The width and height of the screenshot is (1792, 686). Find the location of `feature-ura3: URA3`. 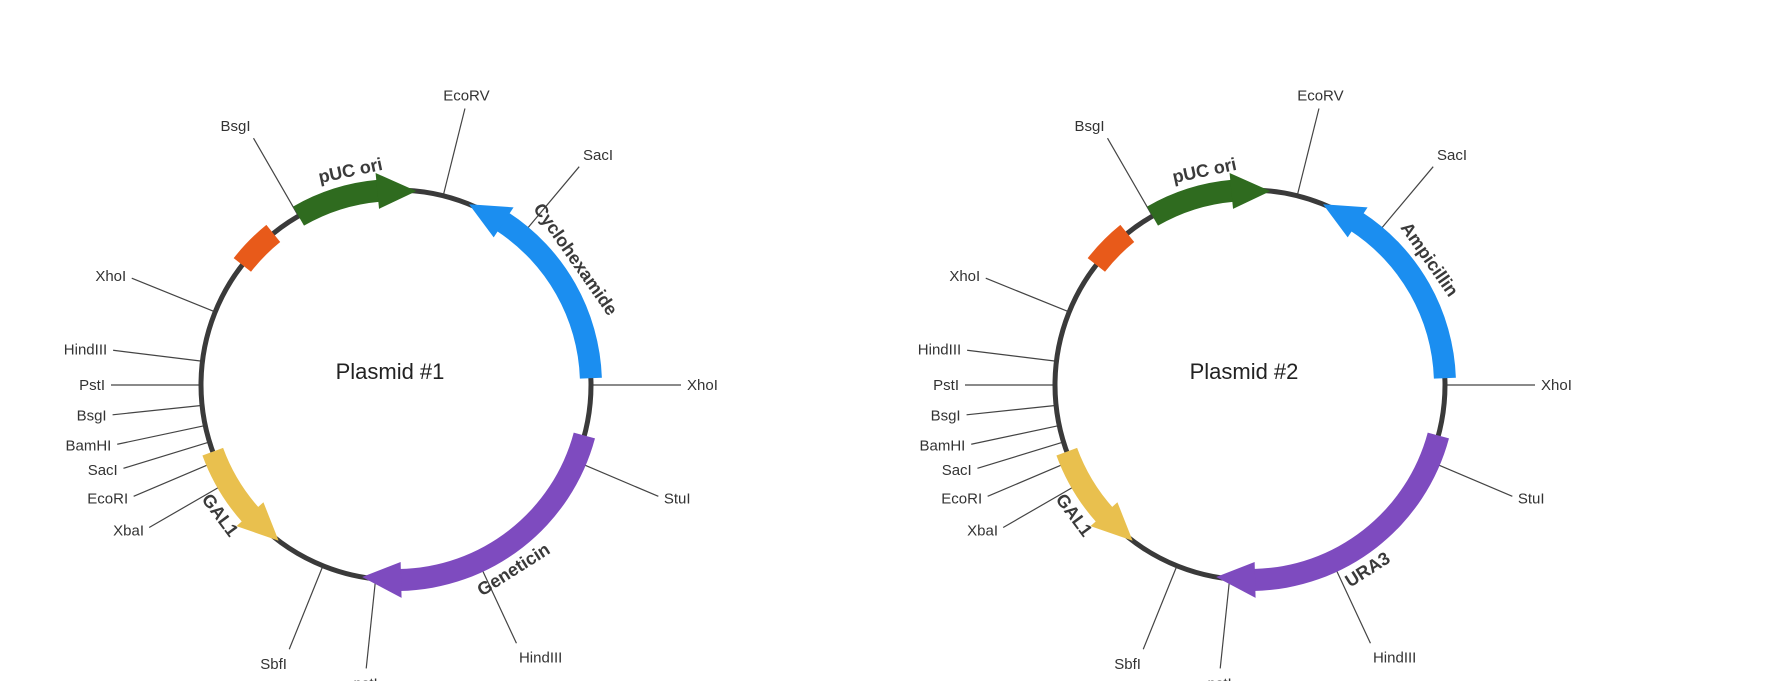

feature-ura3: URA3 is located at coordinates (1332, 515).